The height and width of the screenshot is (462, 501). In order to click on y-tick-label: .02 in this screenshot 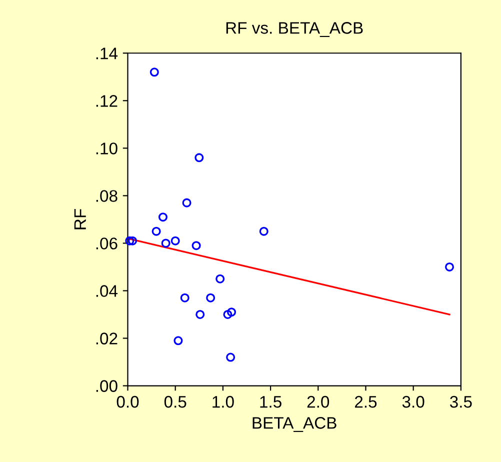, I will do `click(107, 338)`.